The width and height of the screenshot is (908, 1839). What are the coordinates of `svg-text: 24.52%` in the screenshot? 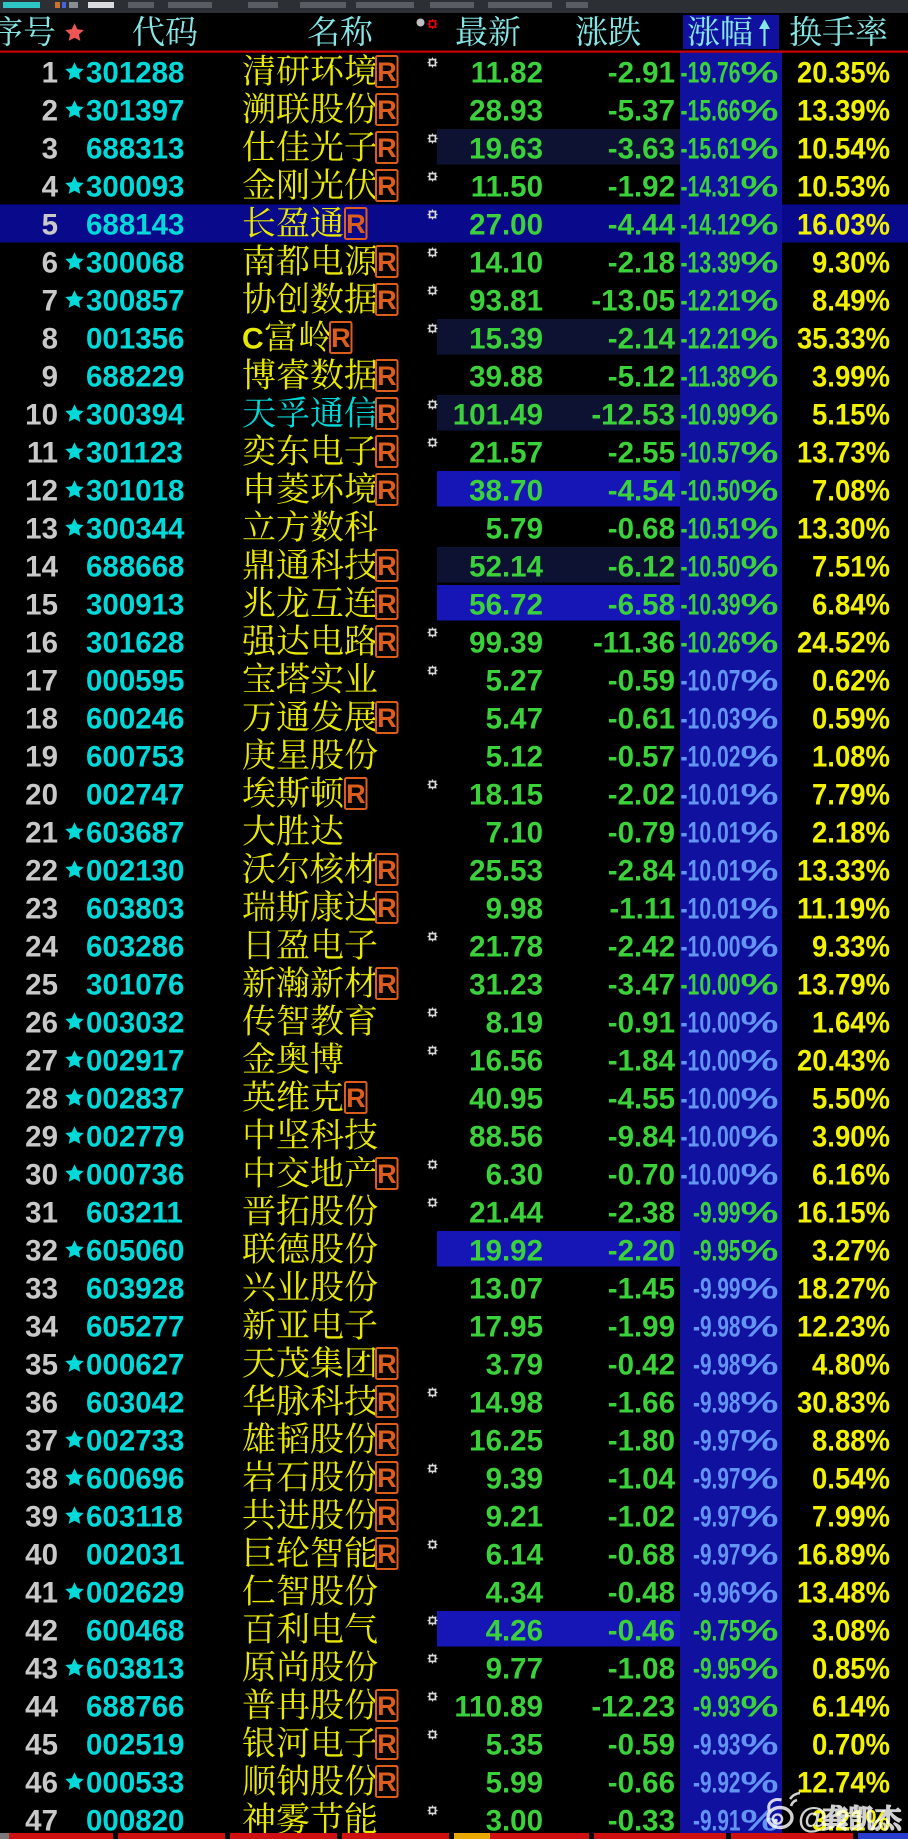 It's located at (843, 642).